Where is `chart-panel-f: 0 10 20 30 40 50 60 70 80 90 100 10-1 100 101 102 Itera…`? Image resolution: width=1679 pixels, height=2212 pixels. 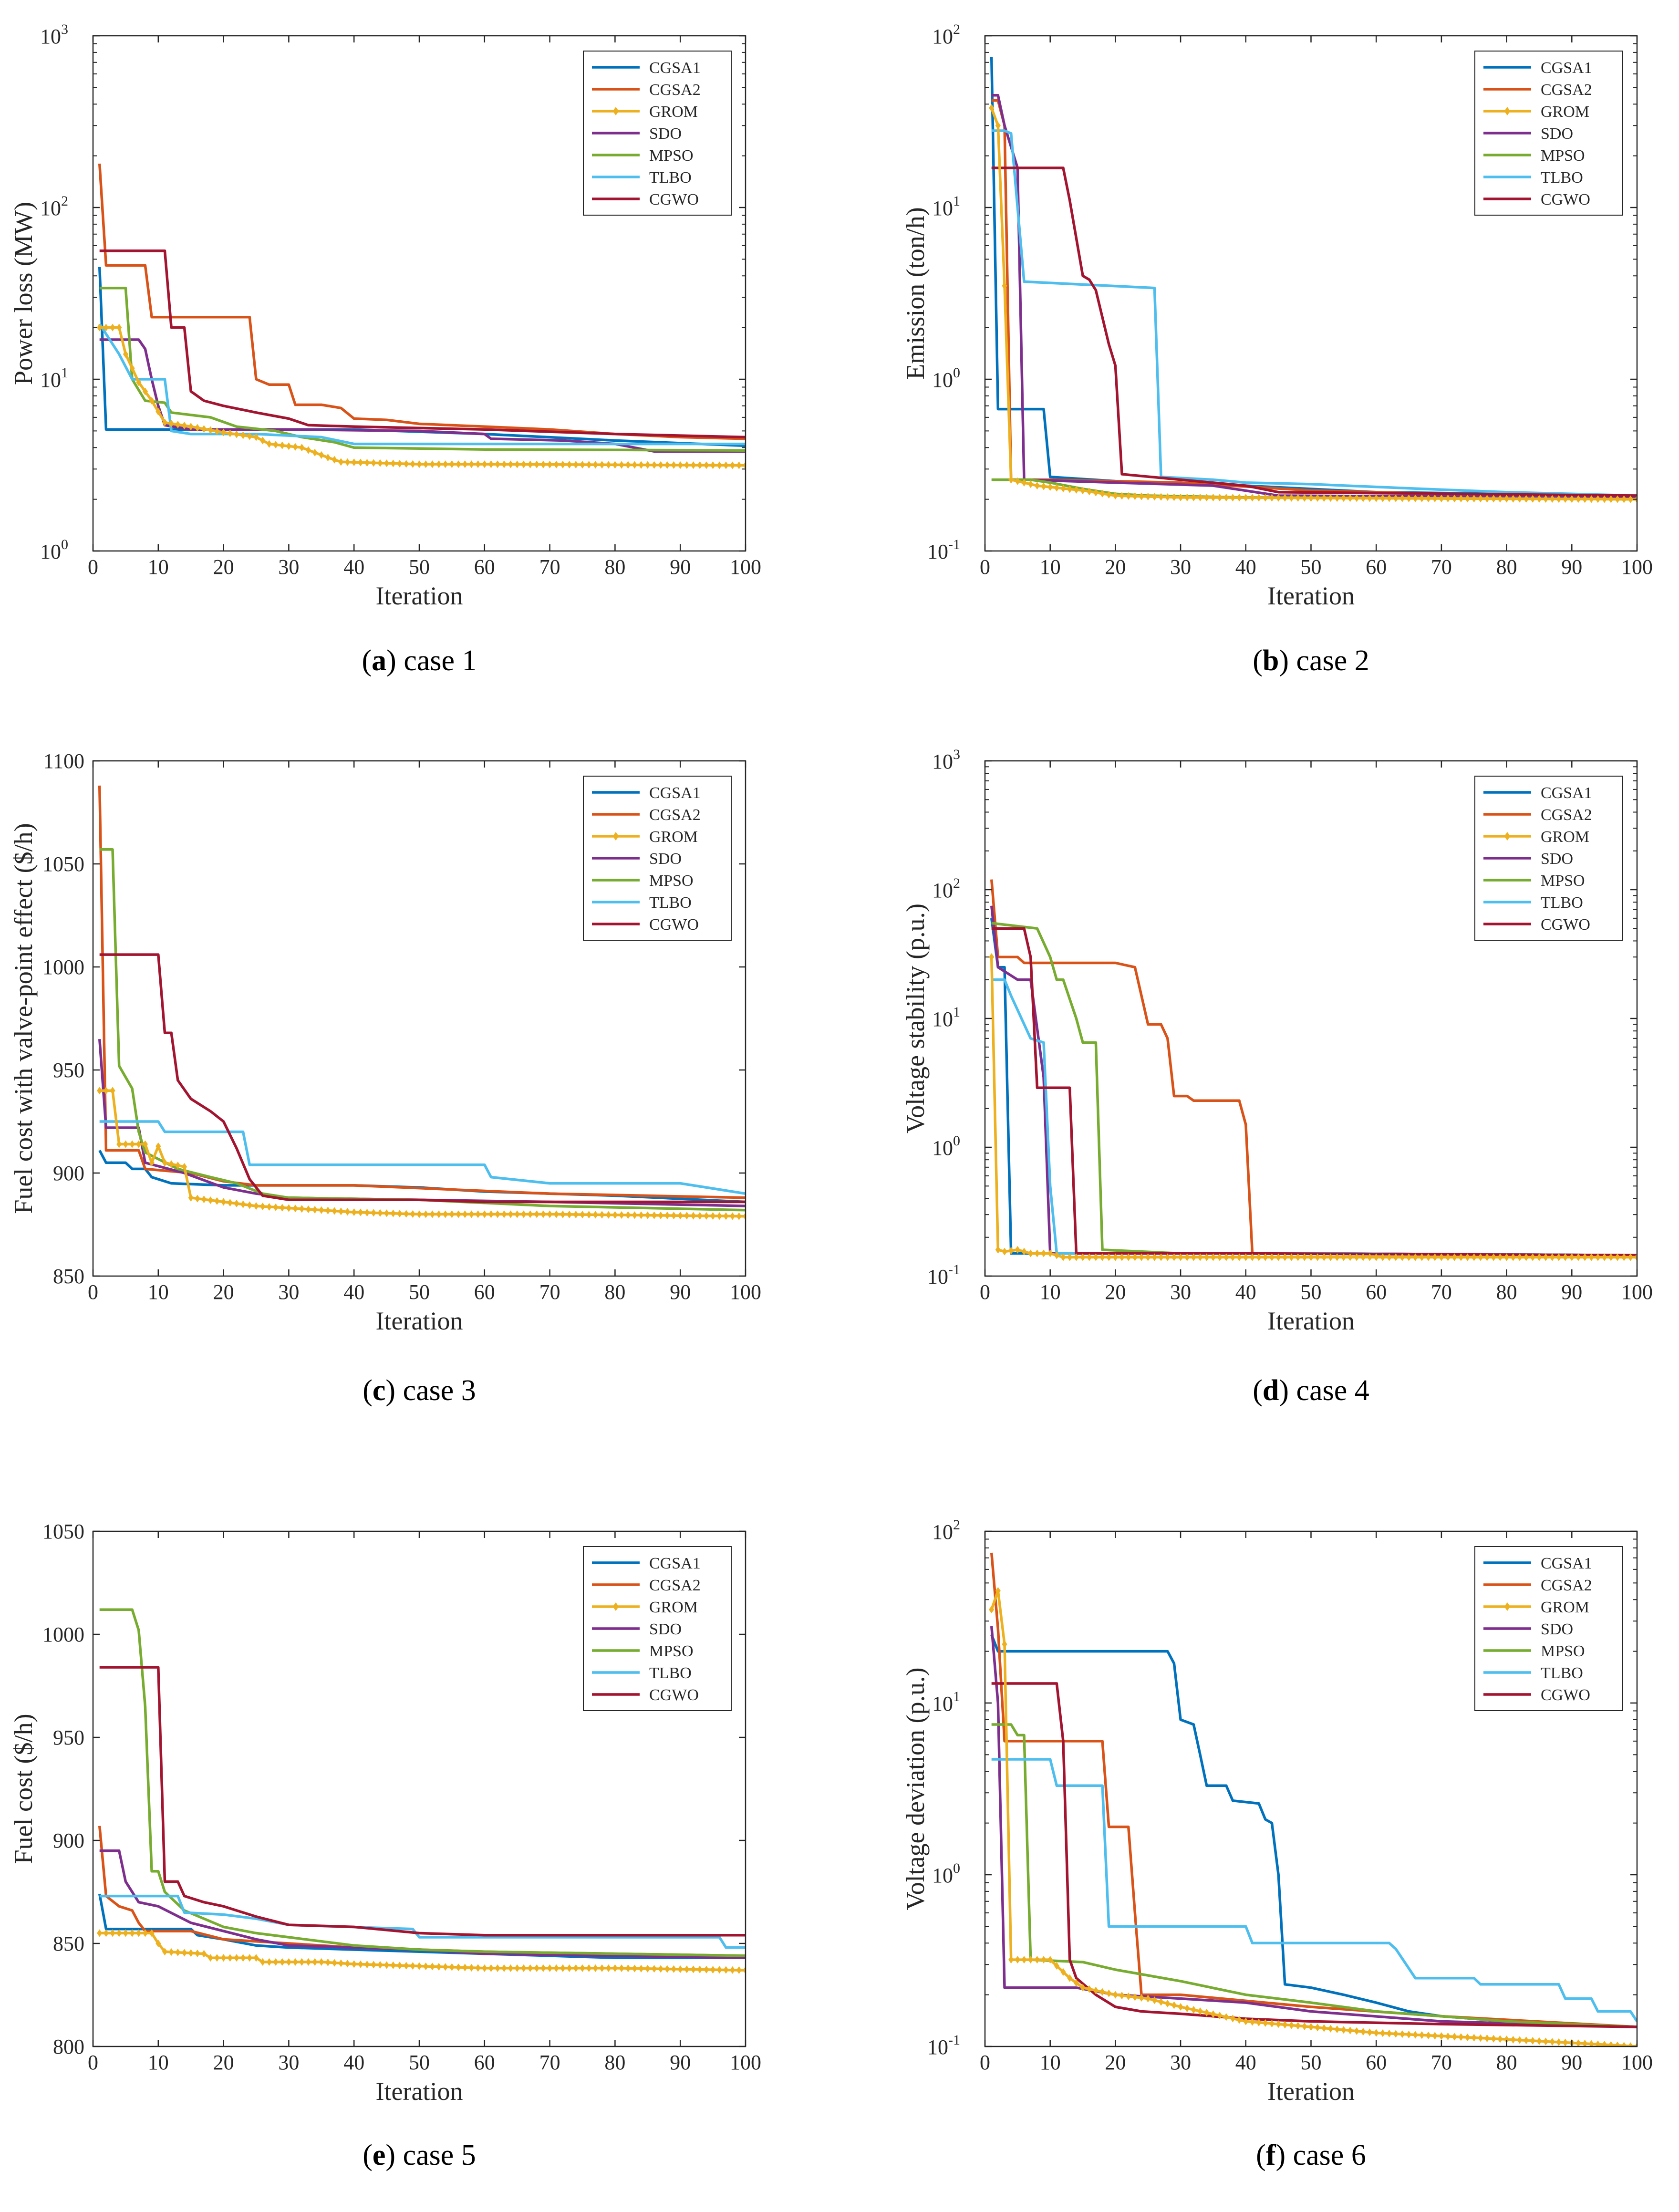
chart-panel-f: 0 10 20 30 40 50 60 70 80 90 100 10-1 100 101 102 Itera… is located at coordinates (1277, 1844).